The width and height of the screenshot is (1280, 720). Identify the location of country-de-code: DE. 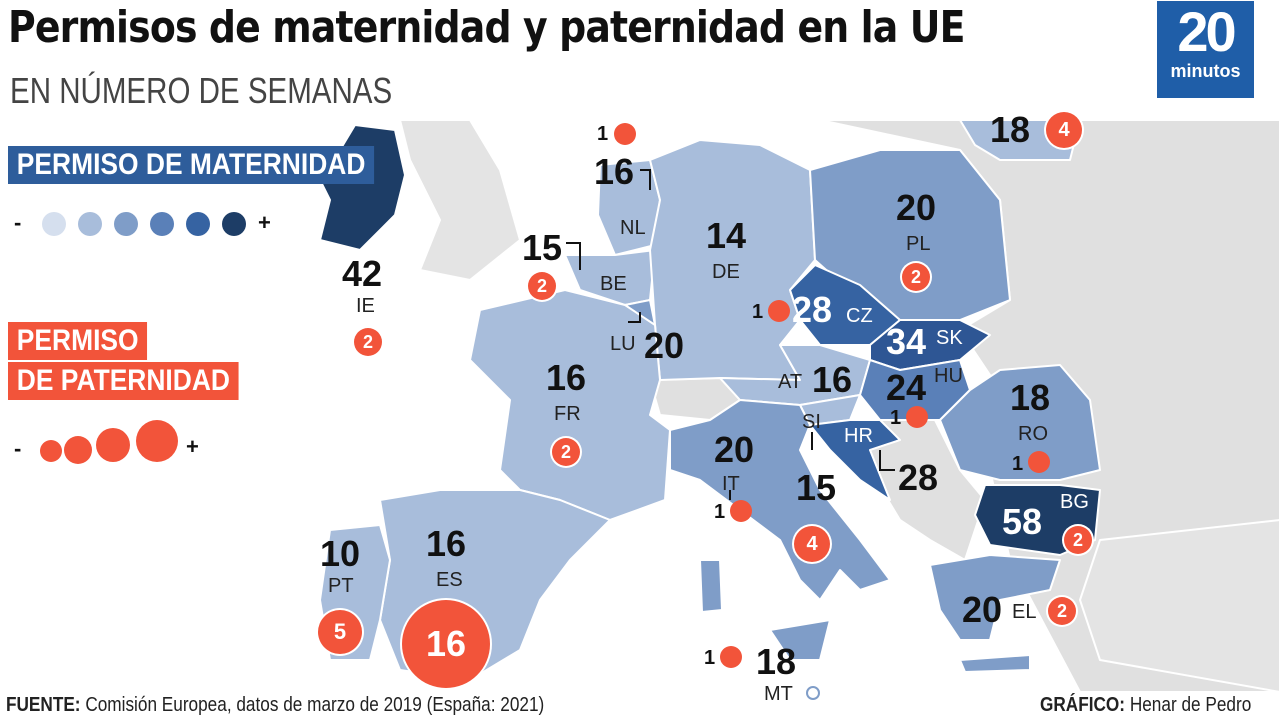
(726, 272).